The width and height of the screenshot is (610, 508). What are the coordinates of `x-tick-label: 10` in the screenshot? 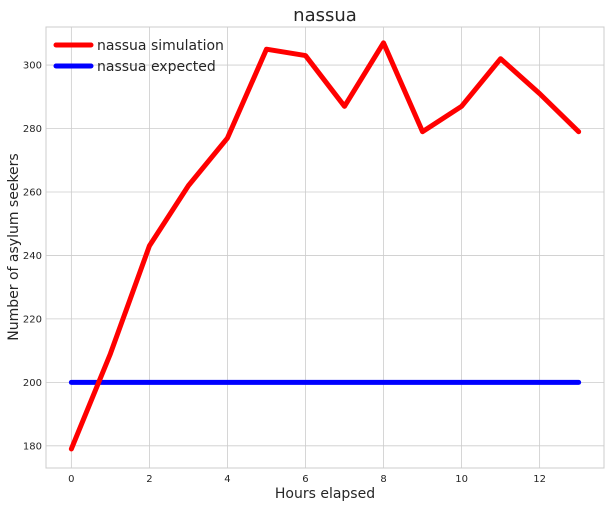 It's located at (461, 479).